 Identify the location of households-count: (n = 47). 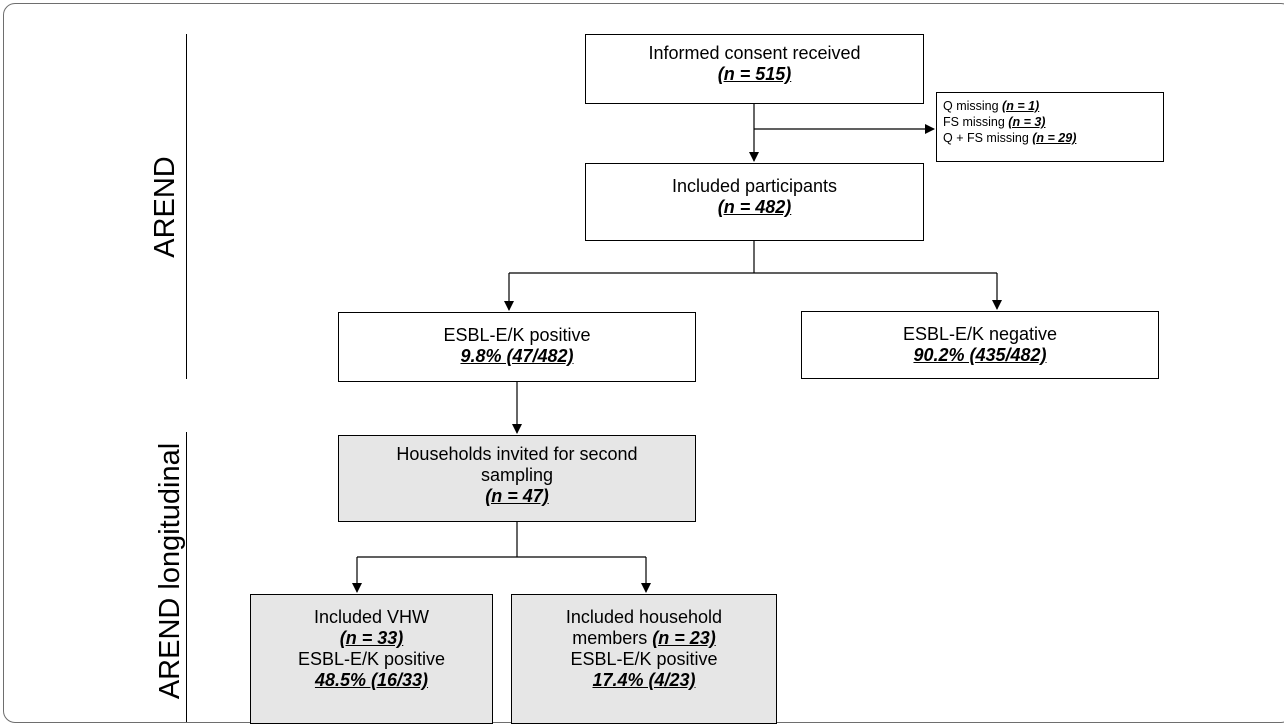
(517, 496).